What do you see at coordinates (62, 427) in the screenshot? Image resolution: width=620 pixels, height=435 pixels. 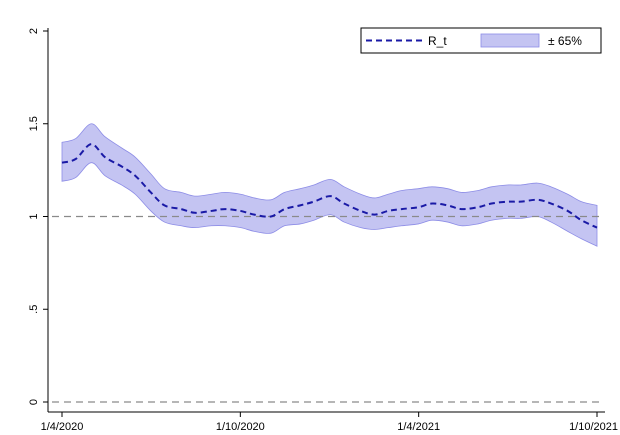 I see `x-tick-label: 1/4/2020` at bounding box center [62, 427].